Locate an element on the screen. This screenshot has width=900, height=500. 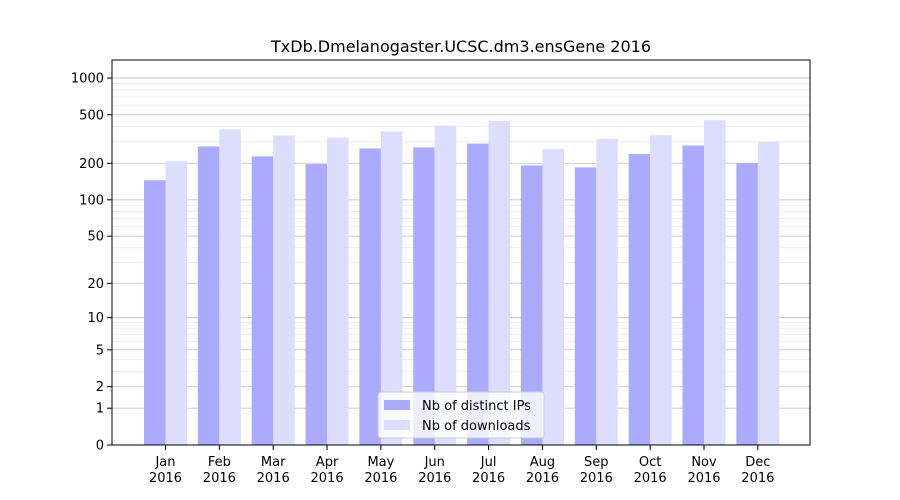
x-tick-label-month: Aug is located at coordinates (542, 462).